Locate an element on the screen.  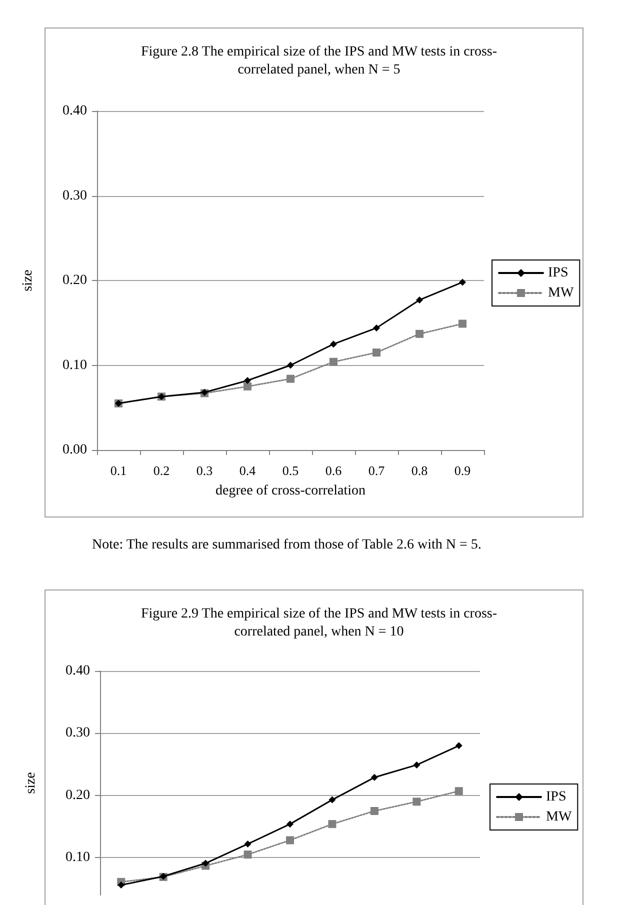
x-tick-label: 0.9 is located at coordinates (462, 470).